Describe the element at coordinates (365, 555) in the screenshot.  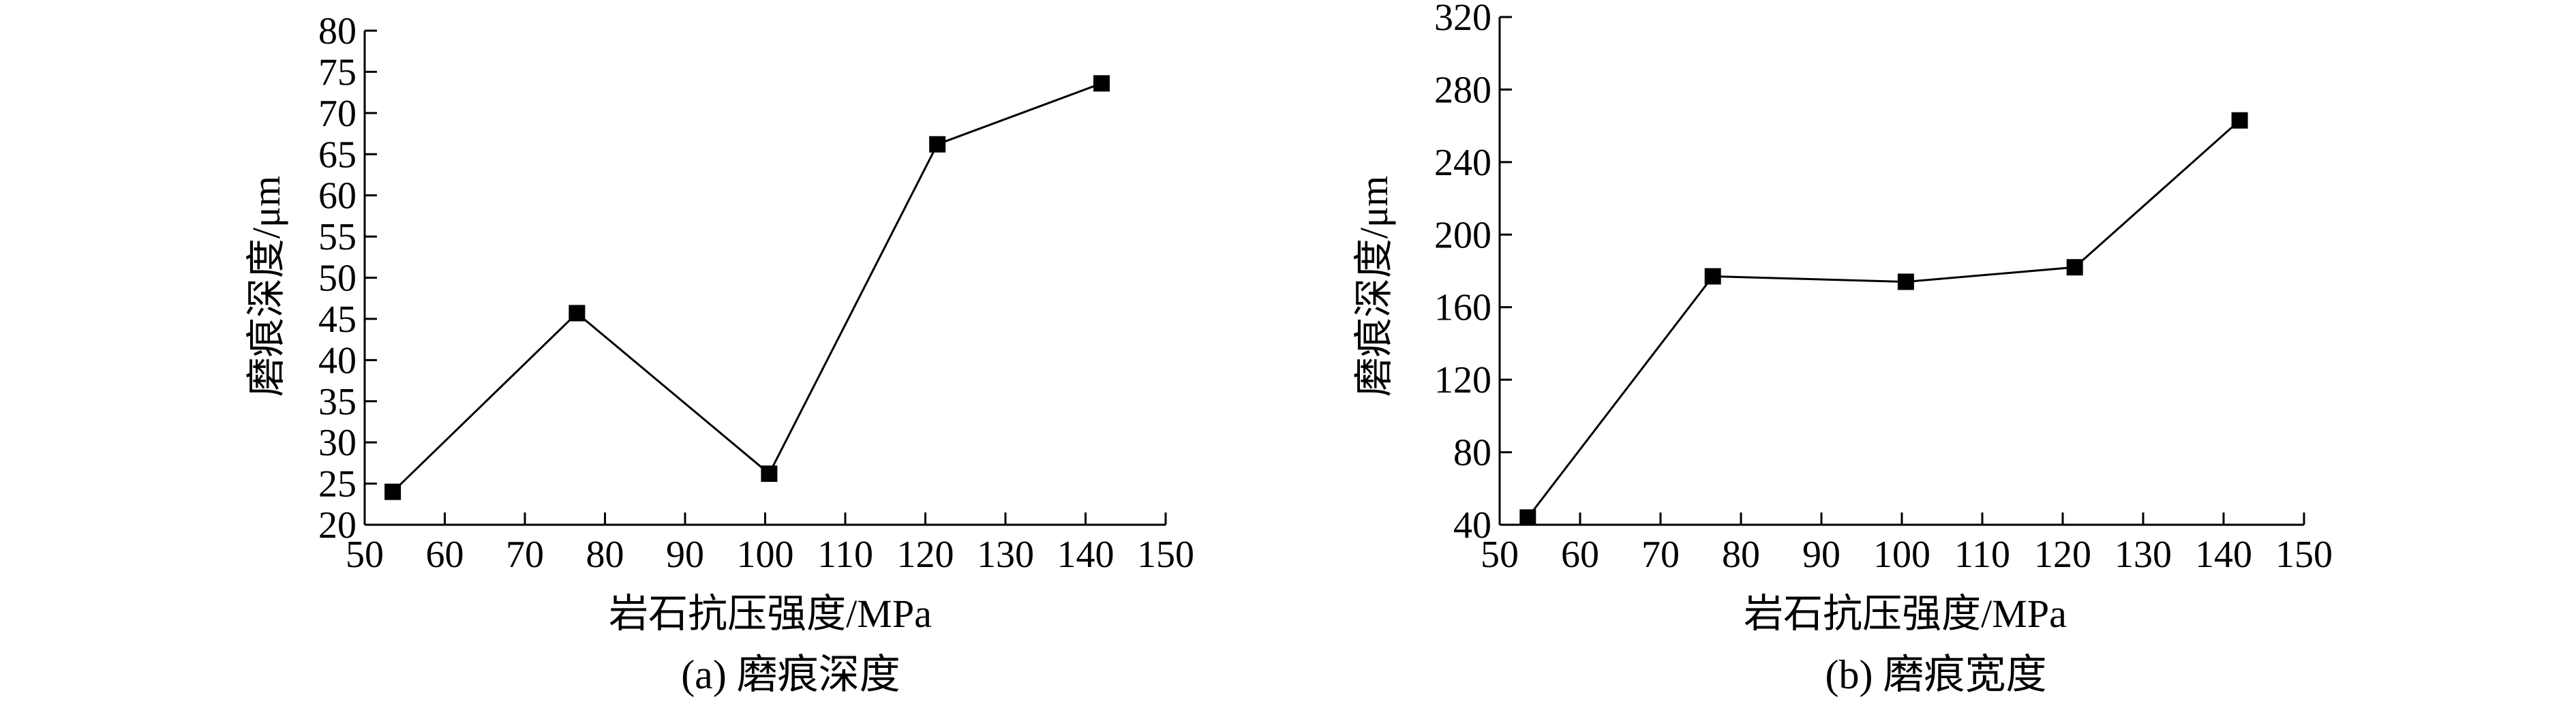
I see `chart-a-x-tick-label: 50` at that location.